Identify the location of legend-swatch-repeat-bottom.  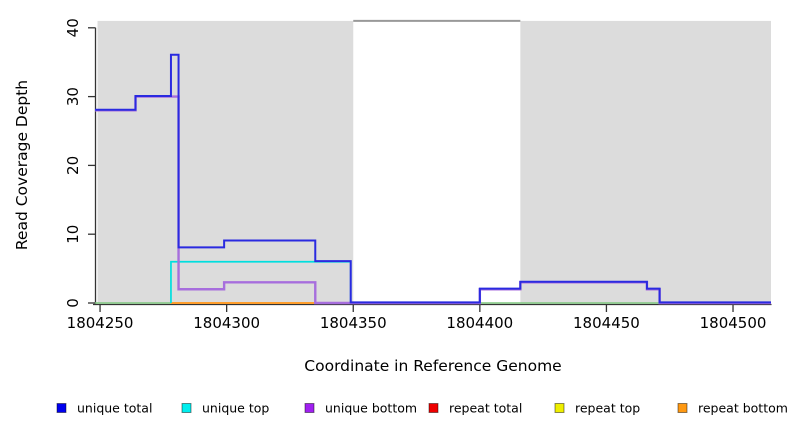
(682, 408).